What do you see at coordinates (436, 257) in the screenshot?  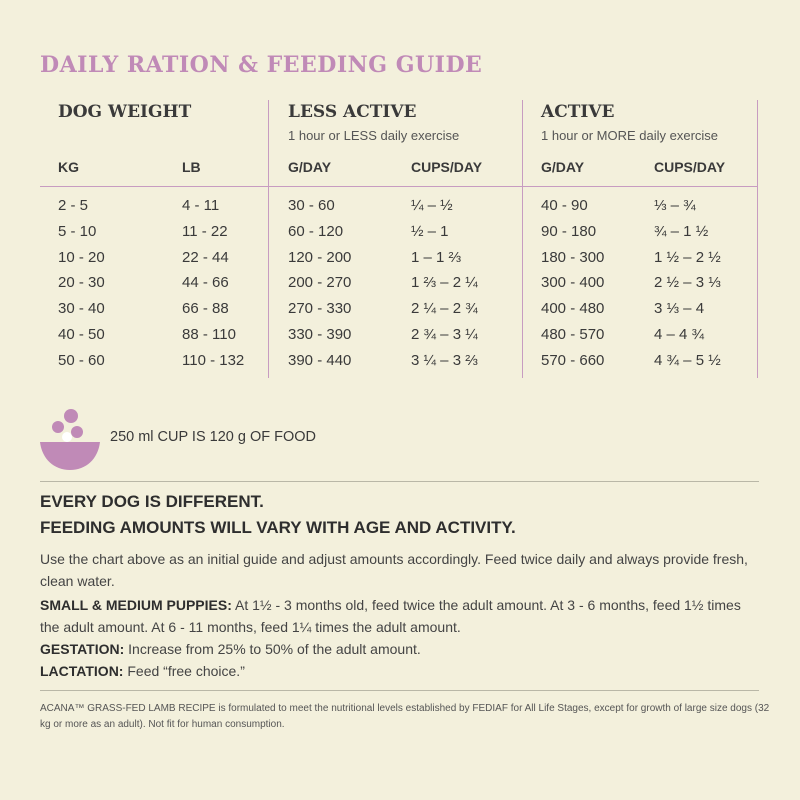 I see `cell-less-active-cups: 1 – 1 ⅔` at bounding box center [436, 257].